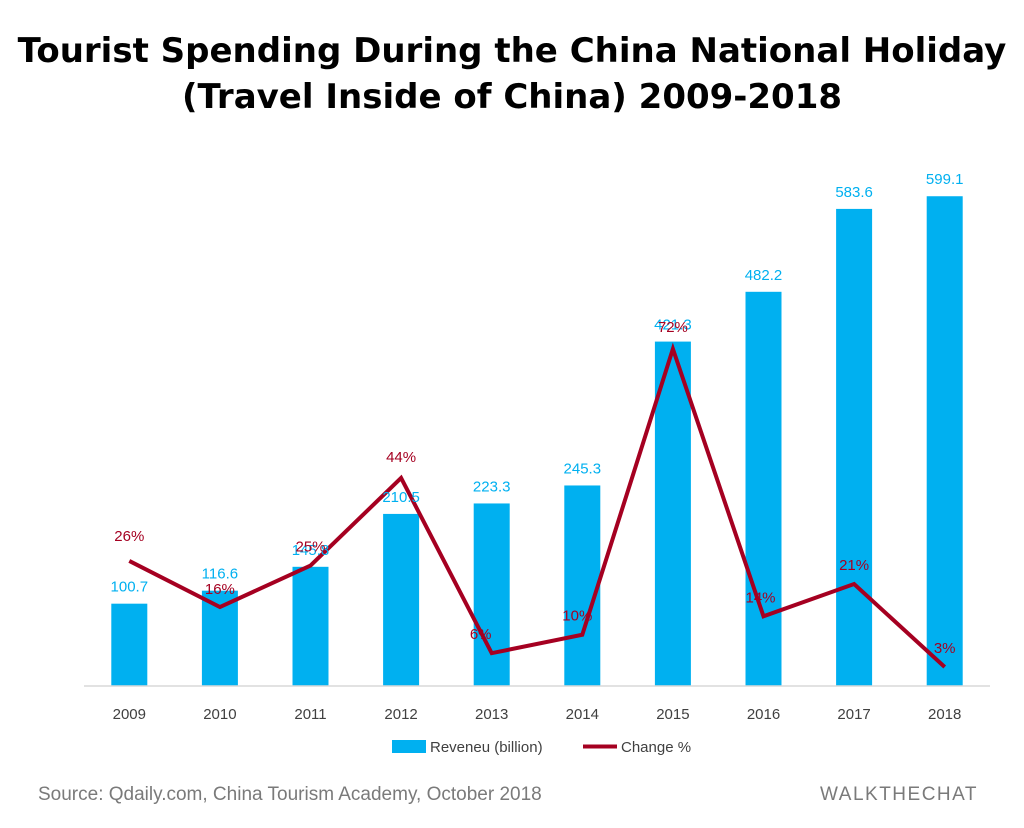  I want to click on change-value-label: 3%, so click(945, 648).